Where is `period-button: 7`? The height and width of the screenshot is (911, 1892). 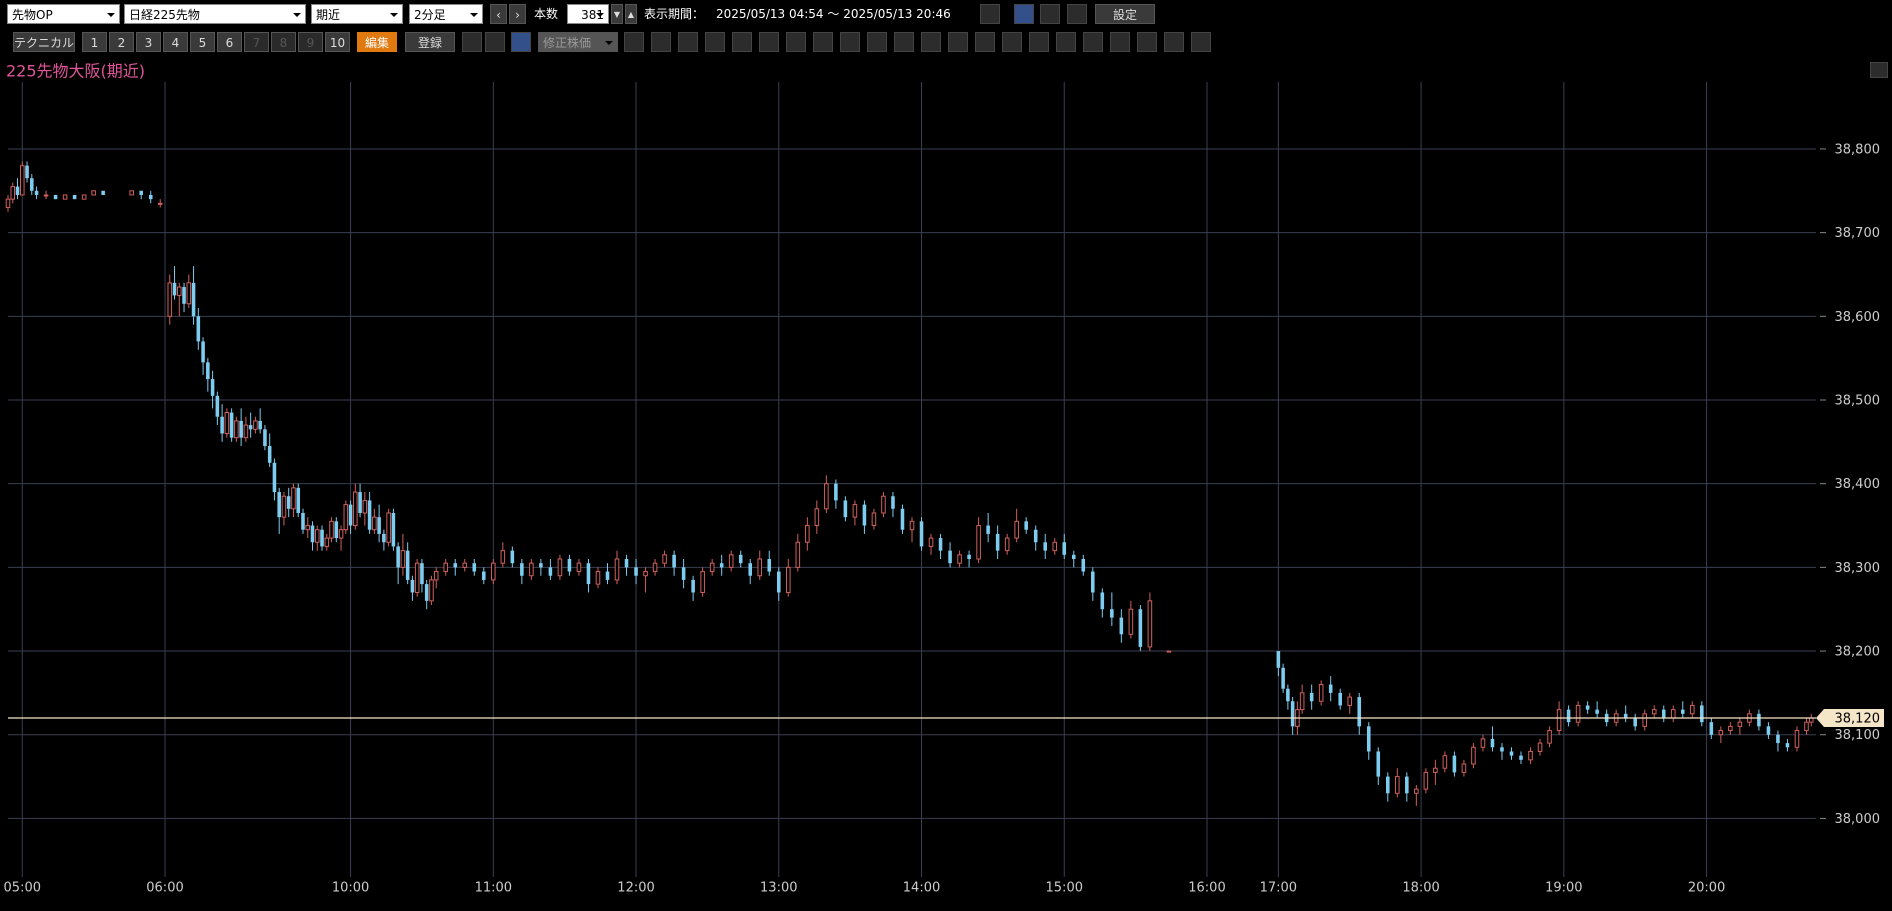
period-button: 7 is located at coordinates (256, 42).